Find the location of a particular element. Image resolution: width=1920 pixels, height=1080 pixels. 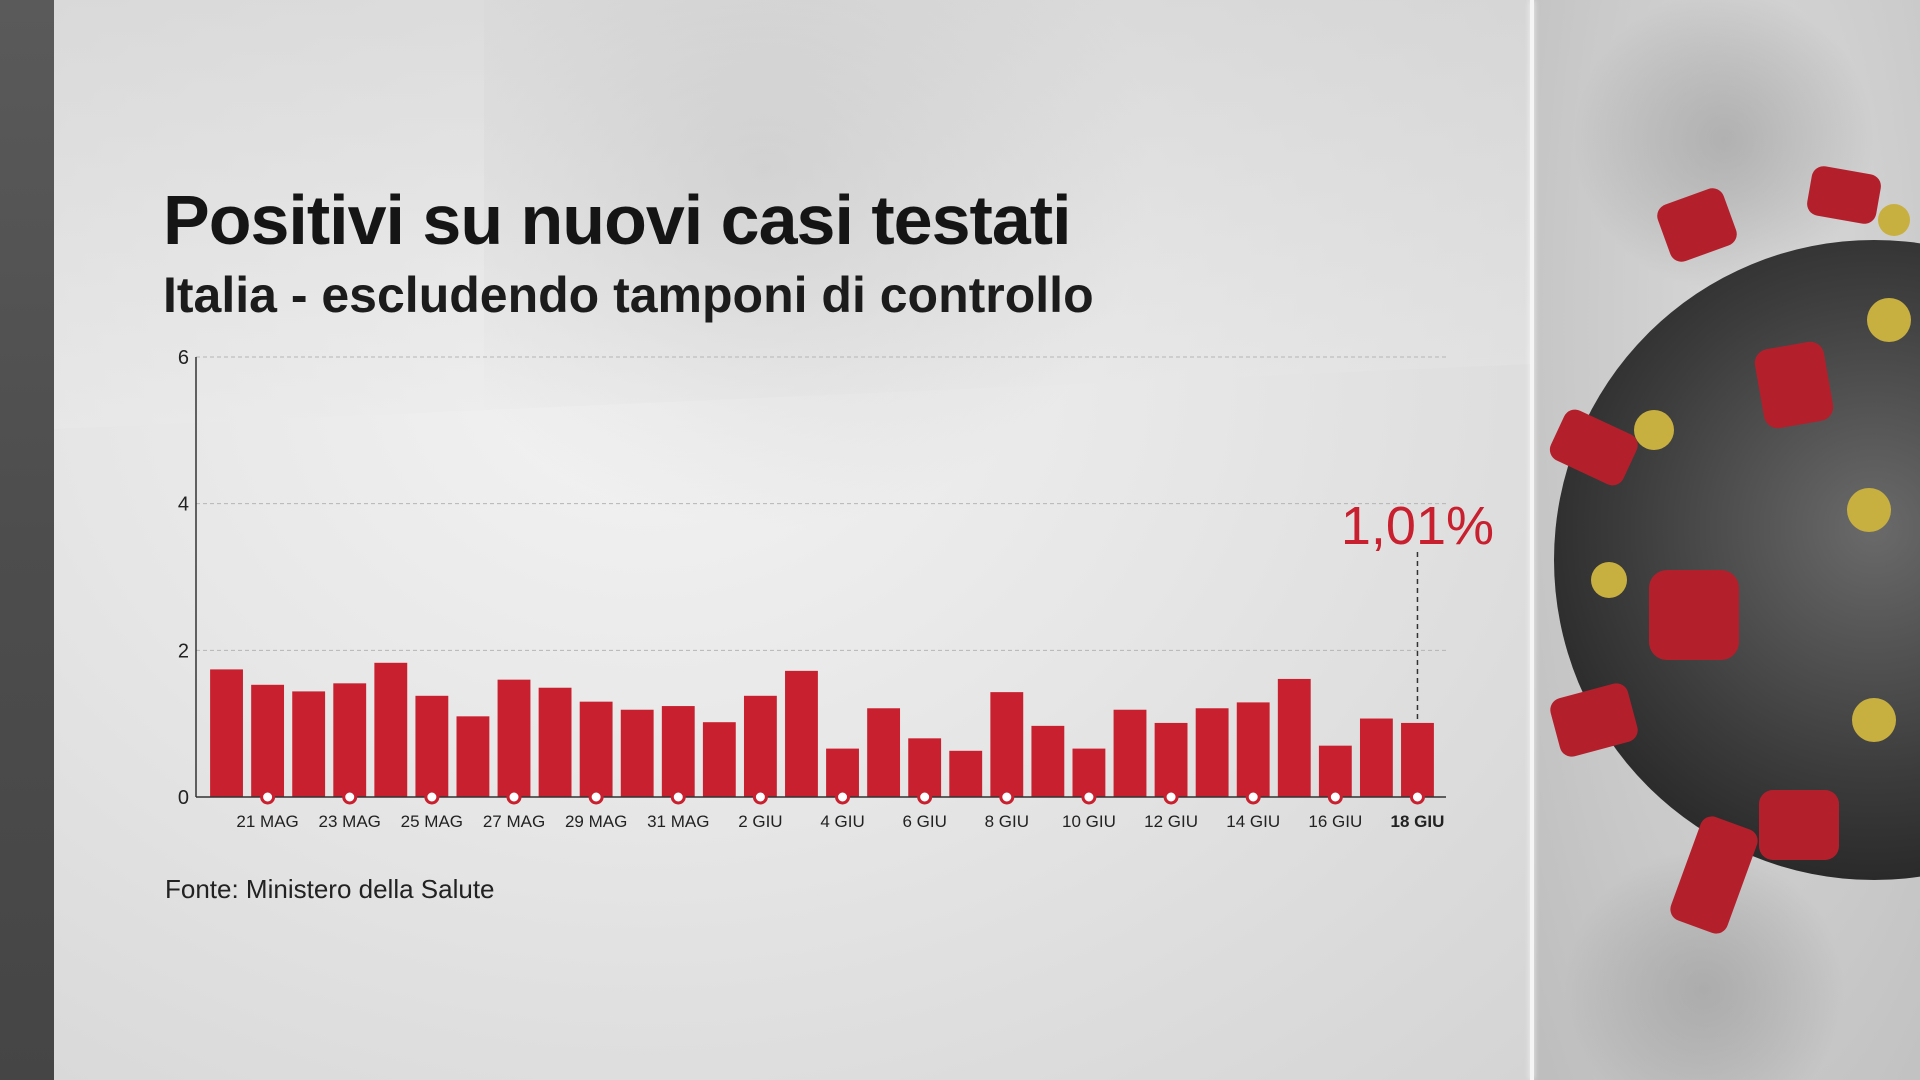

bar-4-giu is located at coordinates (842, 772).